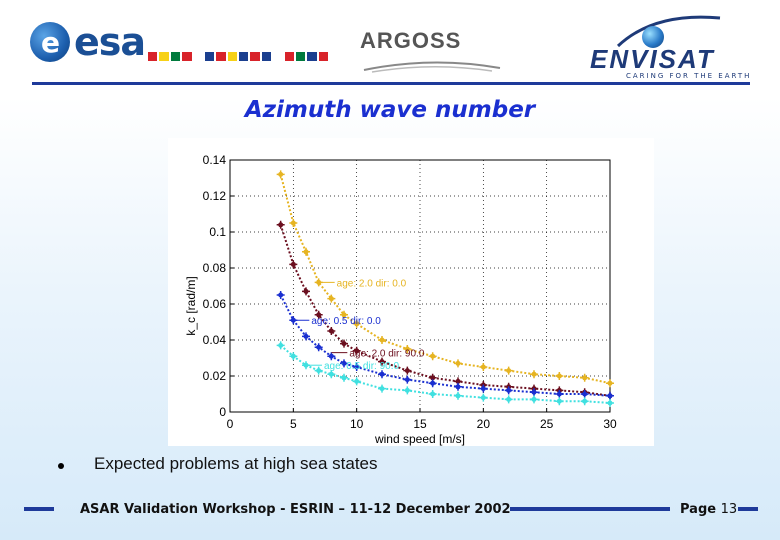 The width and height of the screenshot is (780, 540). I want to click on footer-bar-right, so click(748, 509).